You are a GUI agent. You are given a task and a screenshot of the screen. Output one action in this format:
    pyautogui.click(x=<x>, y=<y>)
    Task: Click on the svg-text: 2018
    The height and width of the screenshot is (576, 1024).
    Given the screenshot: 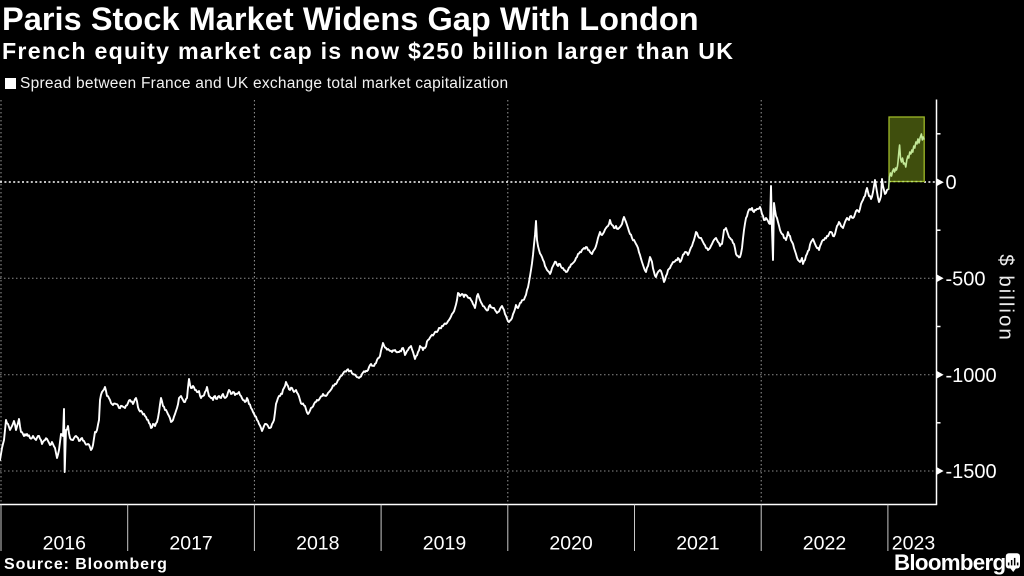 What is the action you would take?
    pyautogui.click(x=317, y=544)
    